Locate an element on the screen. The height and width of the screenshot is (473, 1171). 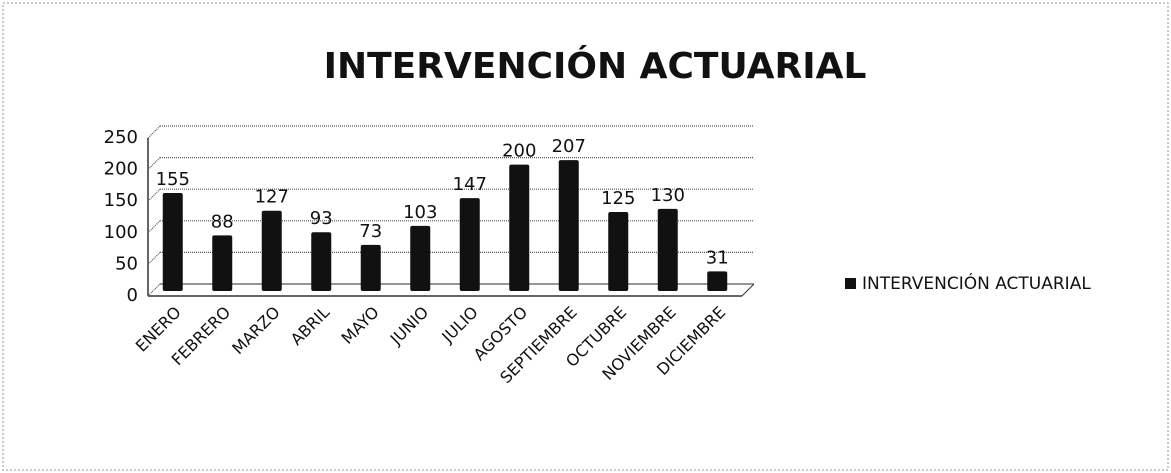
data-label: 73 is located at coordinates (370, 231).